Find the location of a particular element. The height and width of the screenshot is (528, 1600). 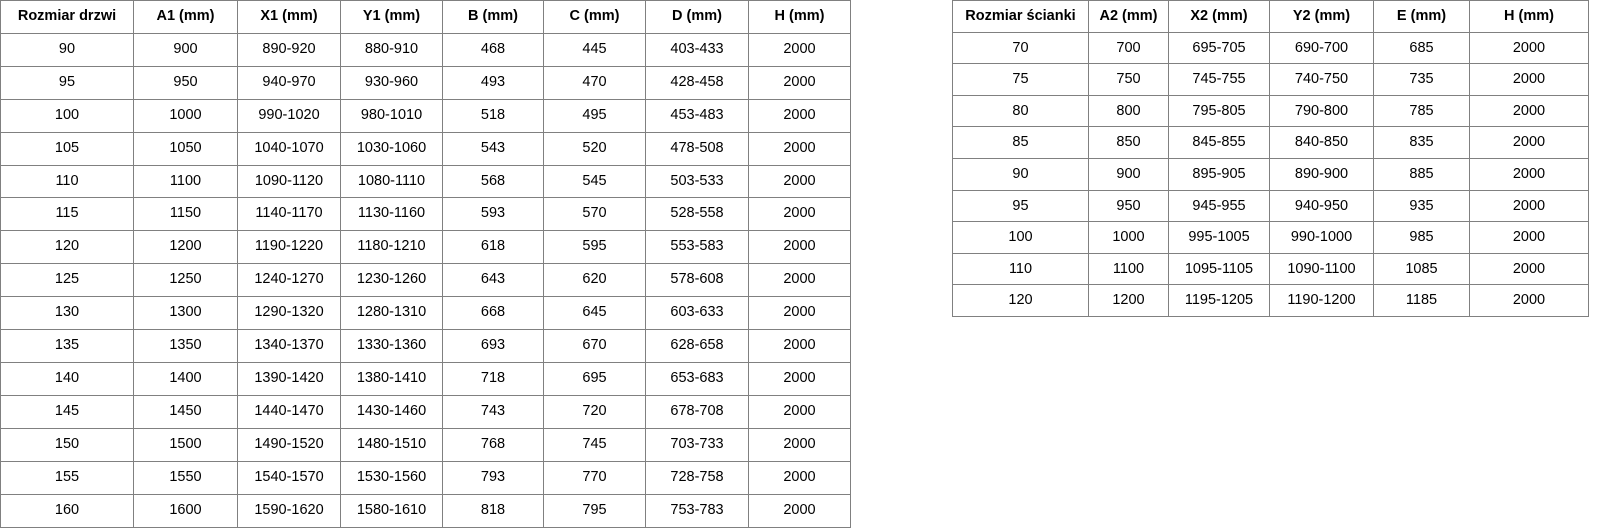

doors-cell-r2-c6: 453-483 is located at coordinates (697, 115).